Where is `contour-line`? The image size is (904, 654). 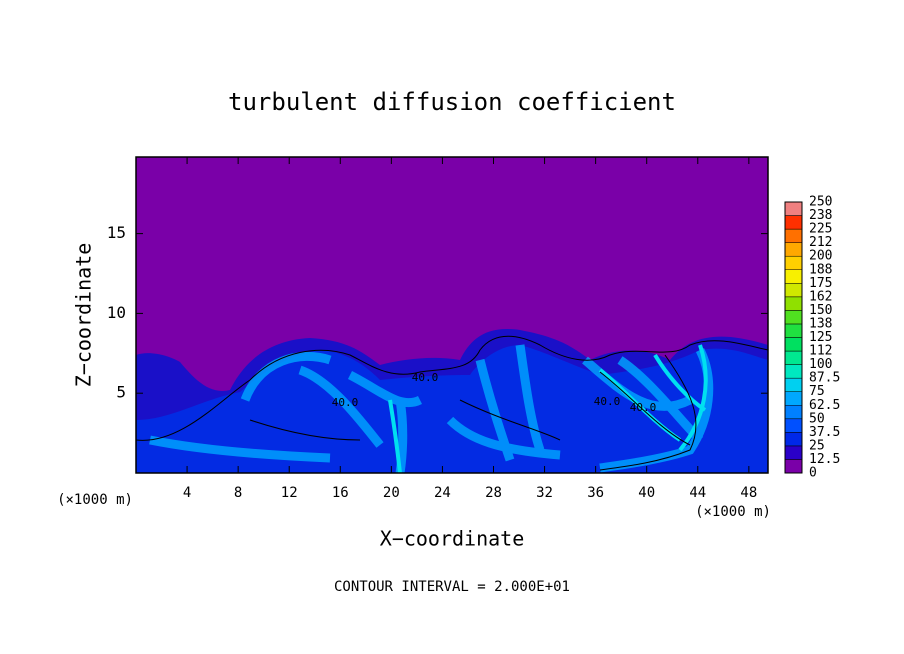 contour-line is located at coordinates (452, 403).